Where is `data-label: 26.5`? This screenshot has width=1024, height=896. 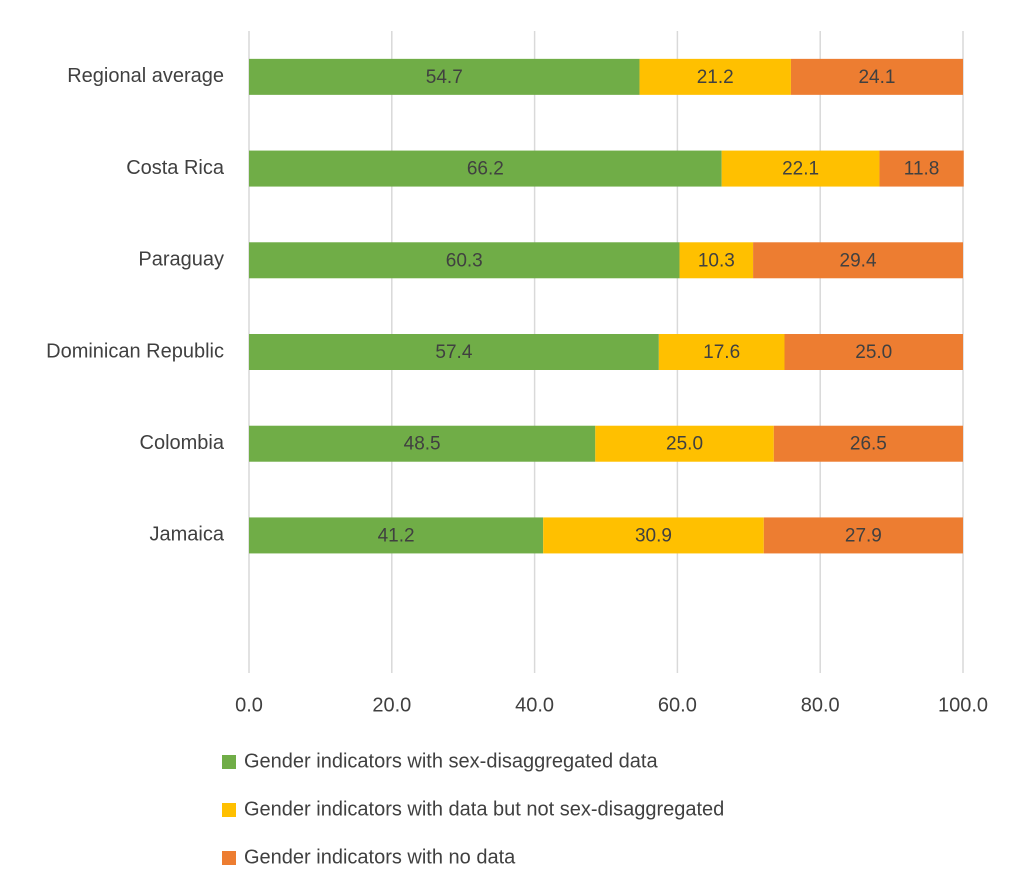 data-label: 26.5 is located at coordinates (868, 444).